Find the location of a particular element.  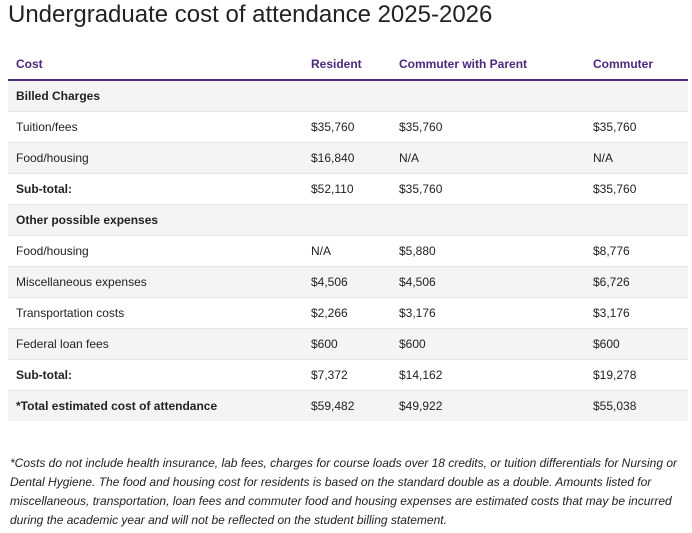

table-row: Sub-total: $7,372 $14,162 $19,278 is located at coordinates (348, 375).